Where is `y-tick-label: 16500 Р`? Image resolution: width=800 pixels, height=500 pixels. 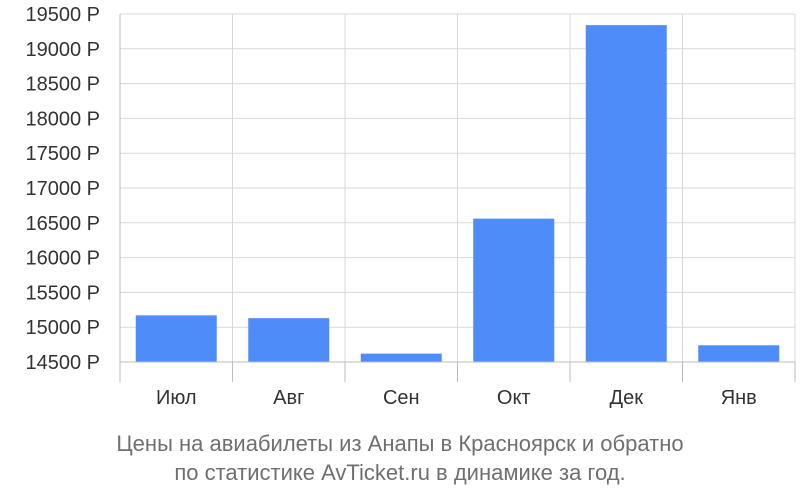 y-tick-label: 16500 Р is located at coordinates (62, 224).